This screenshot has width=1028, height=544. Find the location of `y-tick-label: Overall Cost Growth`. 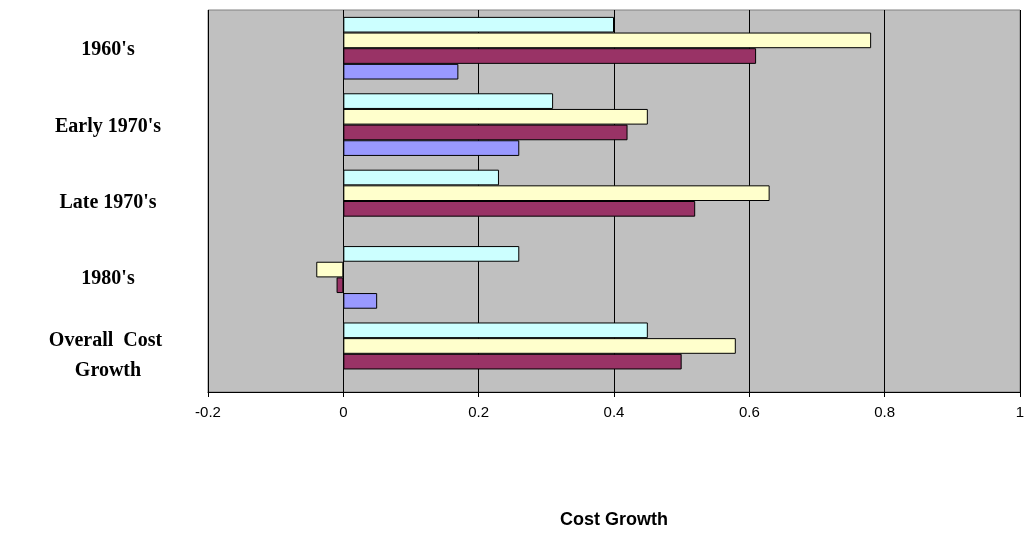

y-tick-label: Overall Cost Growth is located at coordinates (108, 353).